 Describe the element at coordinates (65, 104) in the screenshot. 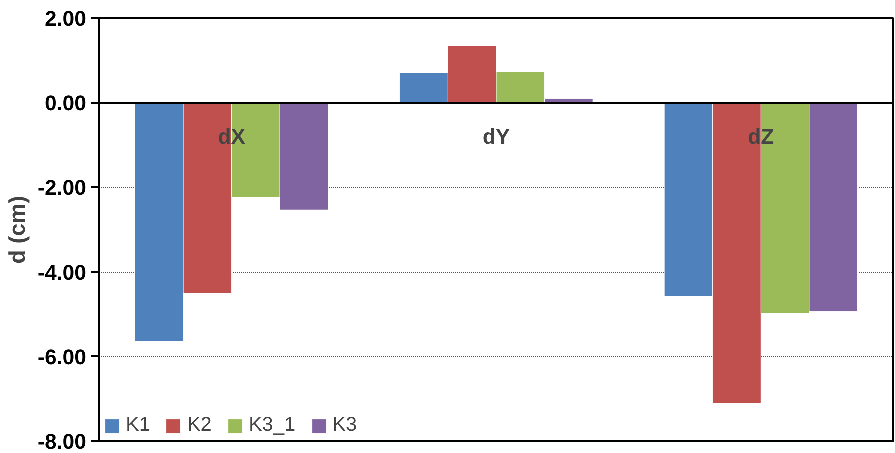

I see `y-tick-label: 0.00` at that location.